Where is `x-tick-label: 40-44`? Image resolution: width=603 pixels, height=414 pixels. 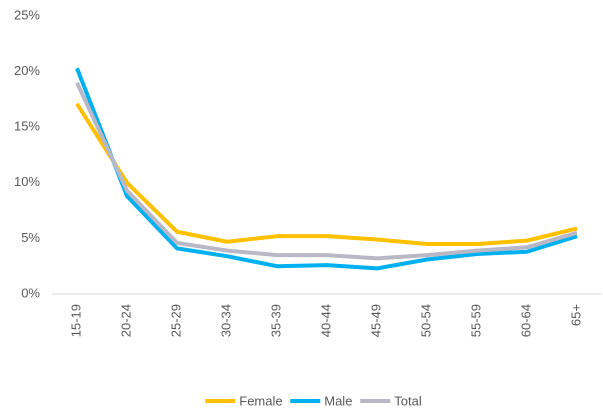
x-tick-label: 40-44 is located at coordinates (325, 320).